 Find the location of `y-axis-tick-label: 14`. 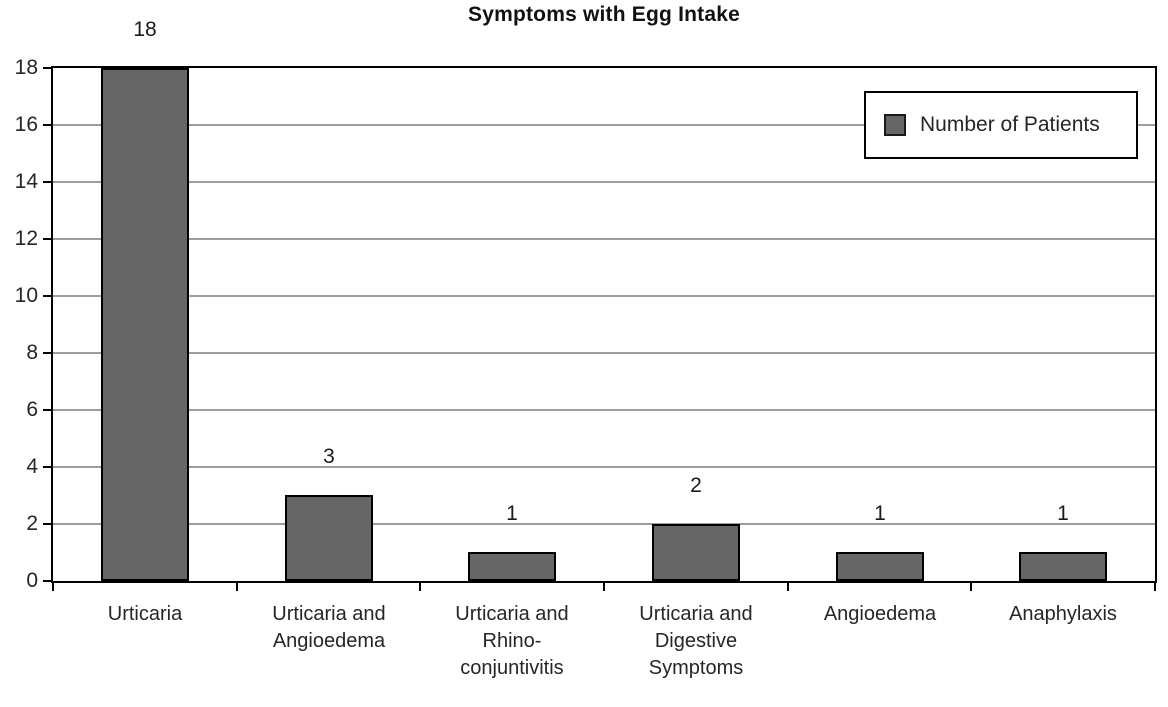

y-axis-tick-label: 14 is located at coordinates (26, 181).